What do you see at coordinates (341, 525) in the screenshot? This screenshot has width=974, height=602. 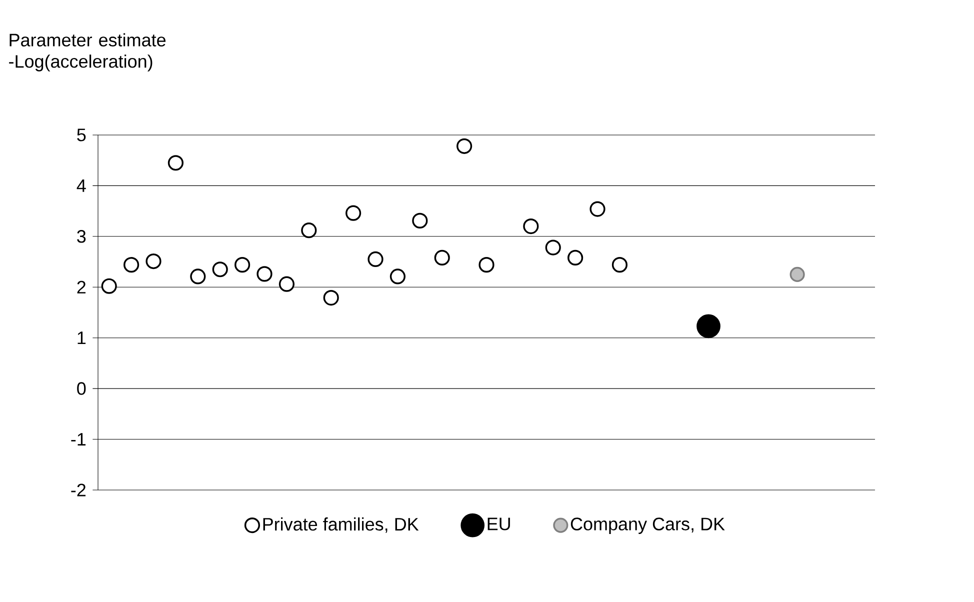 I see `legend-label: Private families, DK` at bounding box center [341, 525].